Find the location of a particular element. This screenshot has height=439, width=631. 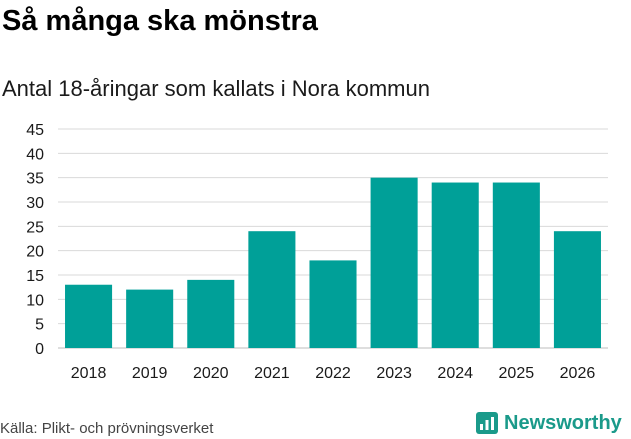

bar-2024 is located at coordinates (455, 265).